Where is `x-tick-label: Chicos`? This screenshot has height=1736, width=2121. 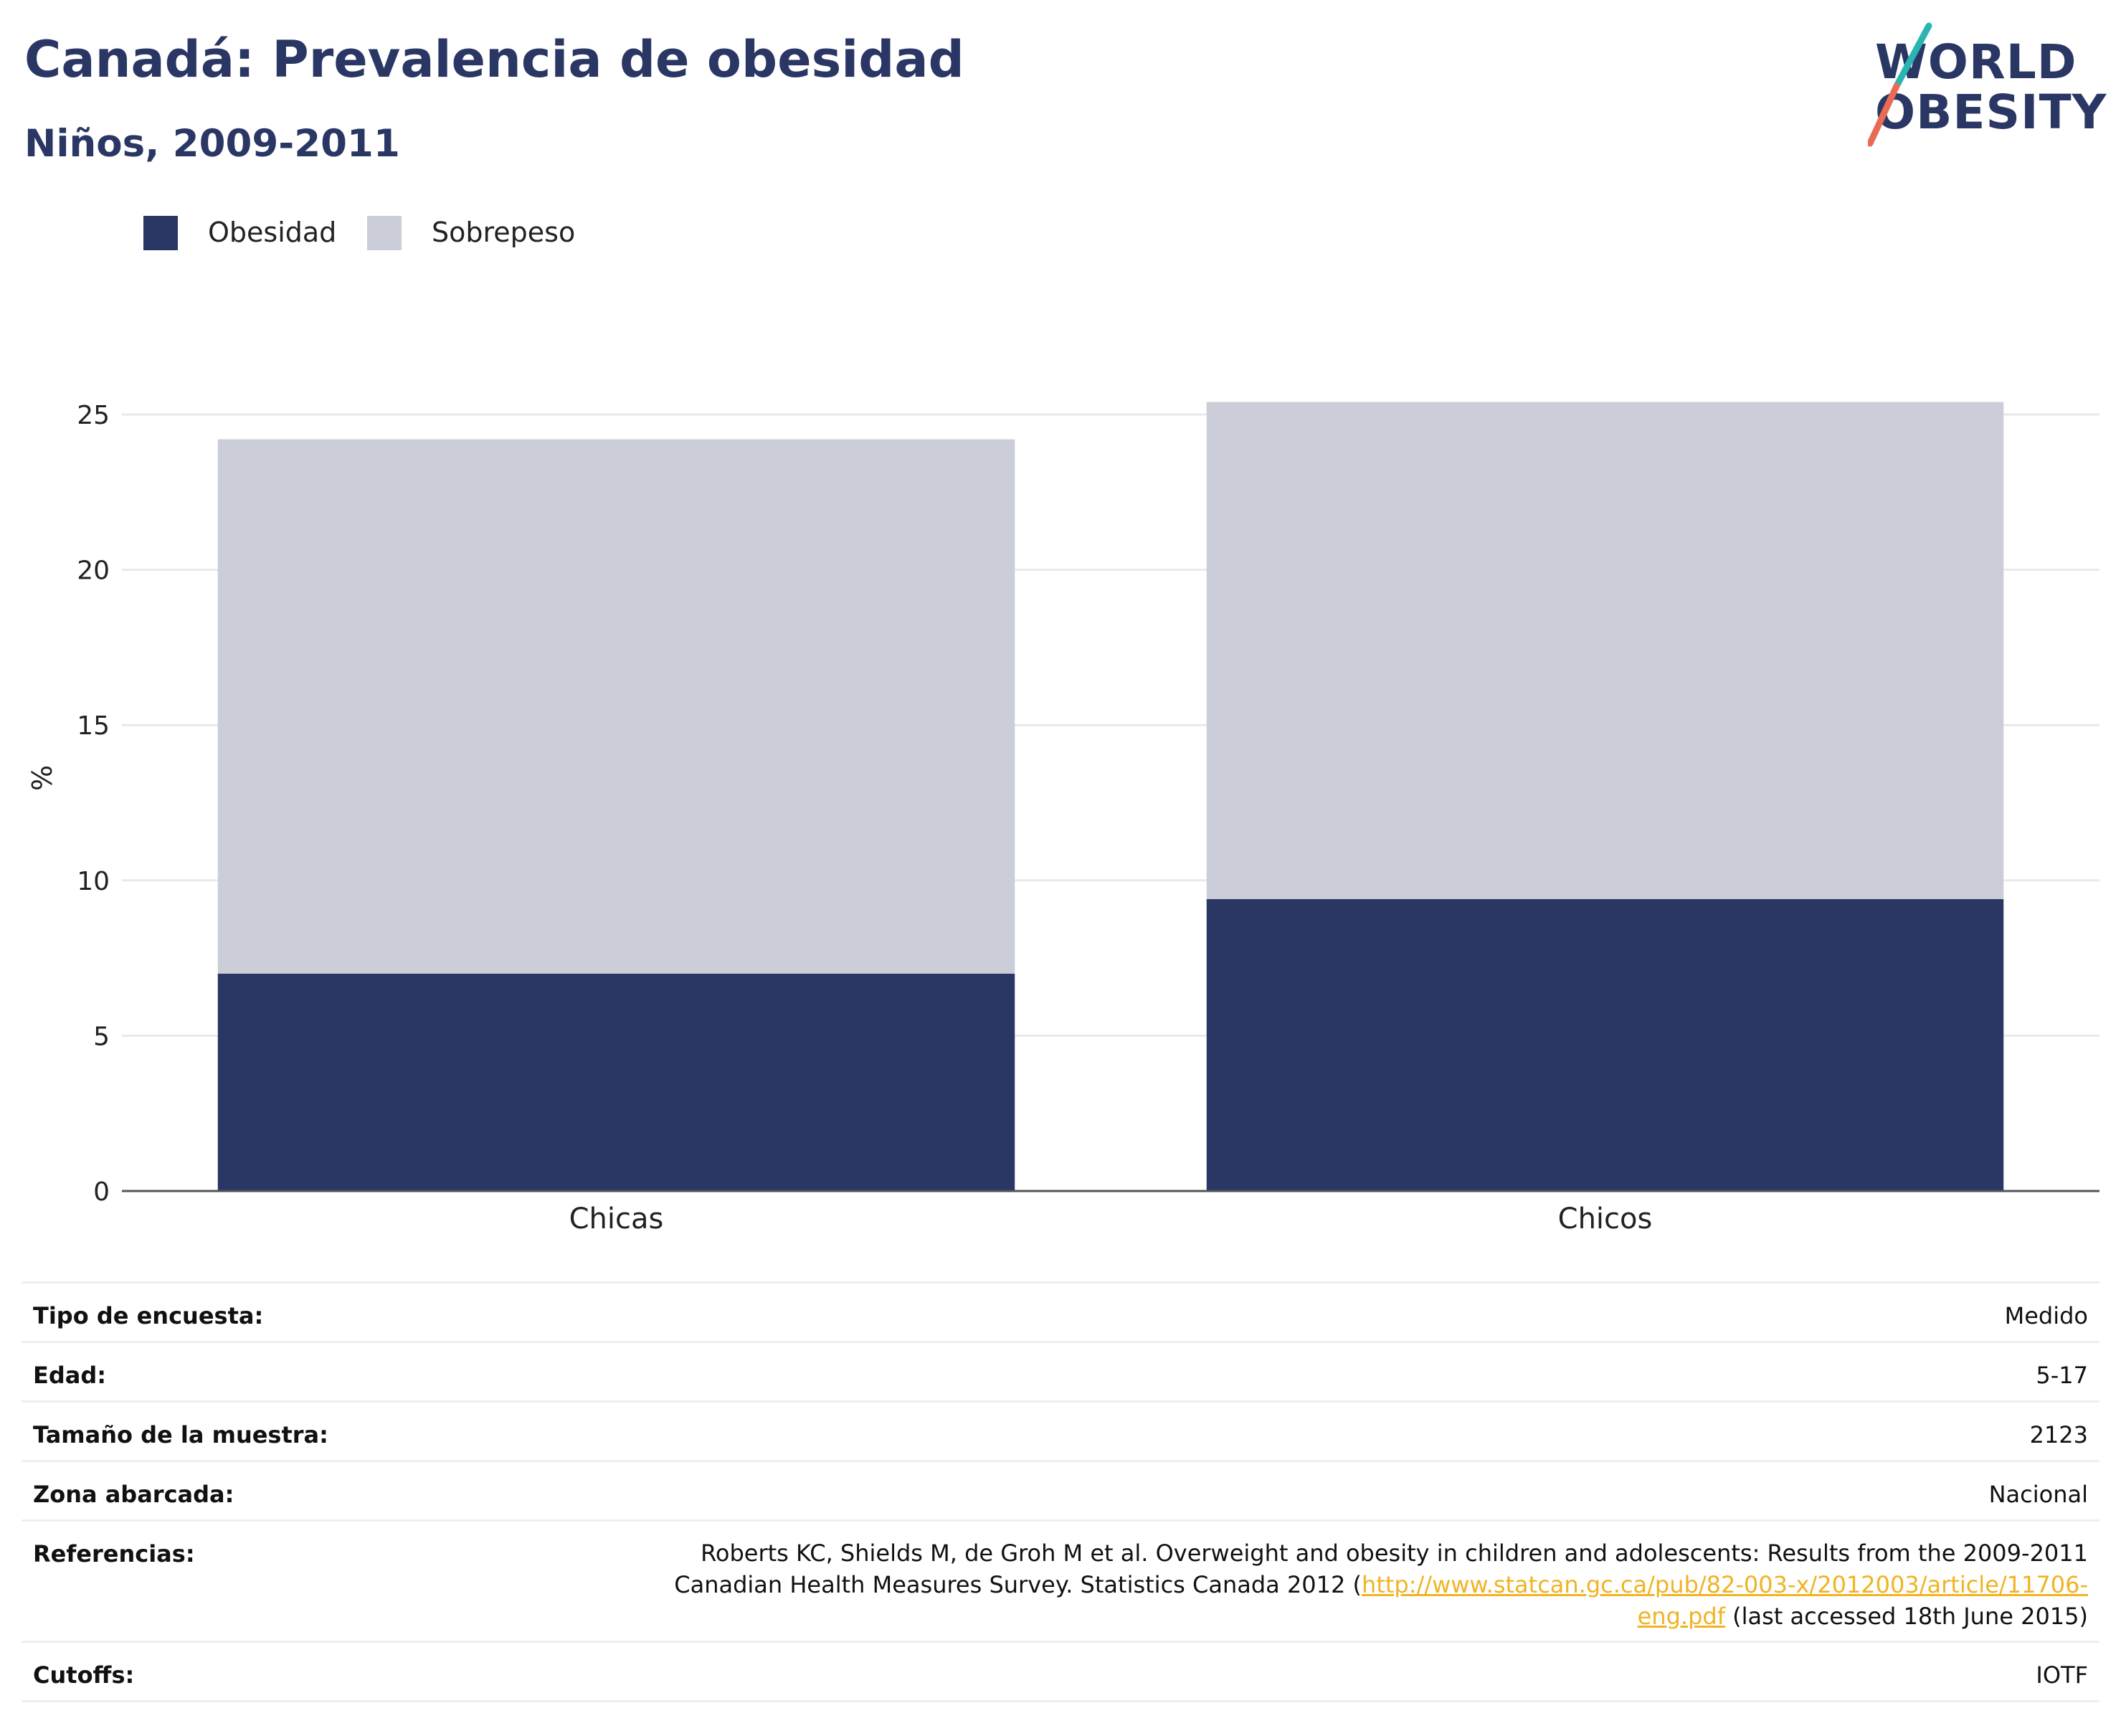 x-tick-label: Chicos is located at coordinates (1605, 1219).